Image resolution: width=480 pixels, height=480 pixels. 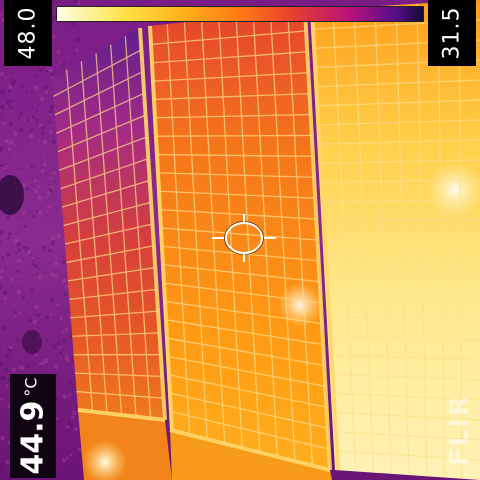 What do you see at coordinates (33, 437) in the screenshot?
I see `spot-temperature-value: 44.9` at bounding box center [33, 437].